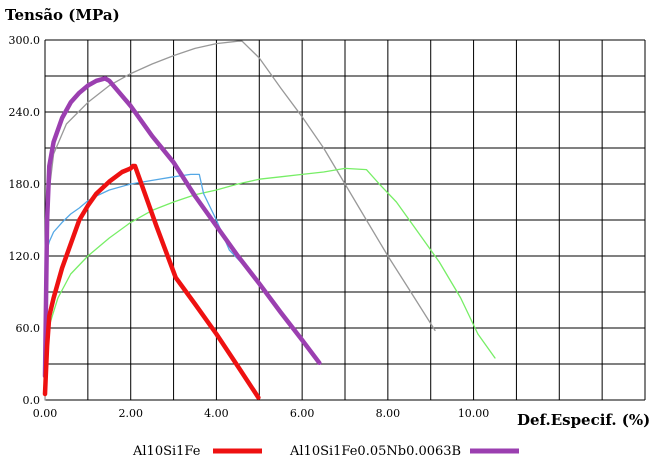 Image resolution: width=652 pixels, height=470 pixels. What do you see at coordinates (375, 451) in the screenshot?
I see `legend-label-al10si1fe-nb-b: Al10Si1Fe0.05Nb0.0063B` at bounding box center [375, 451].